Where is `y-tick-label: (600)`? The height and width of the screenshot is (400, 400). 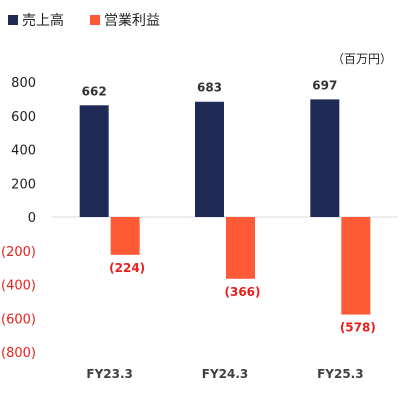
y-tick-label: (600) is located at coordinates (18, 319).